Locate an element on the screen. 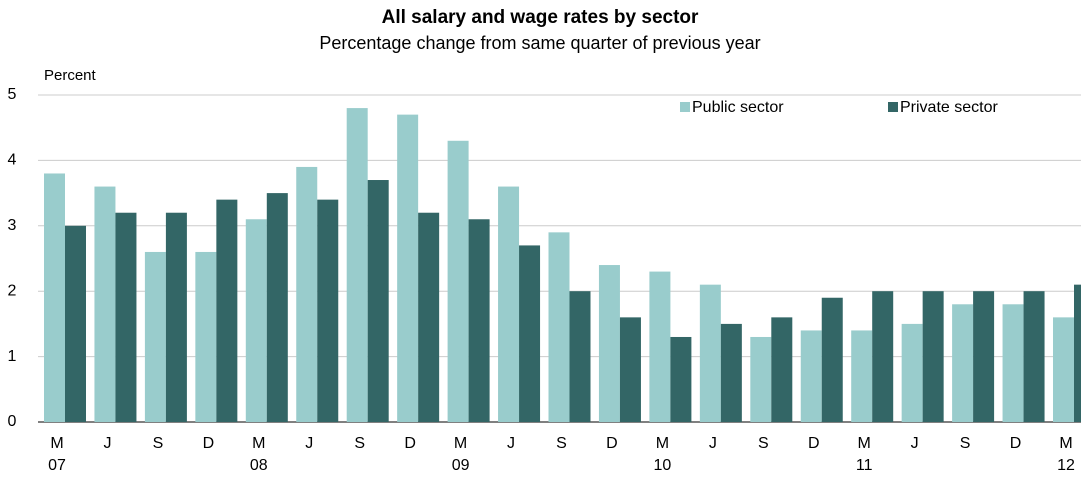 The width and height of the screenshot is (1081, 483). legend-label: Public sector is located at coordinates (738, 107).